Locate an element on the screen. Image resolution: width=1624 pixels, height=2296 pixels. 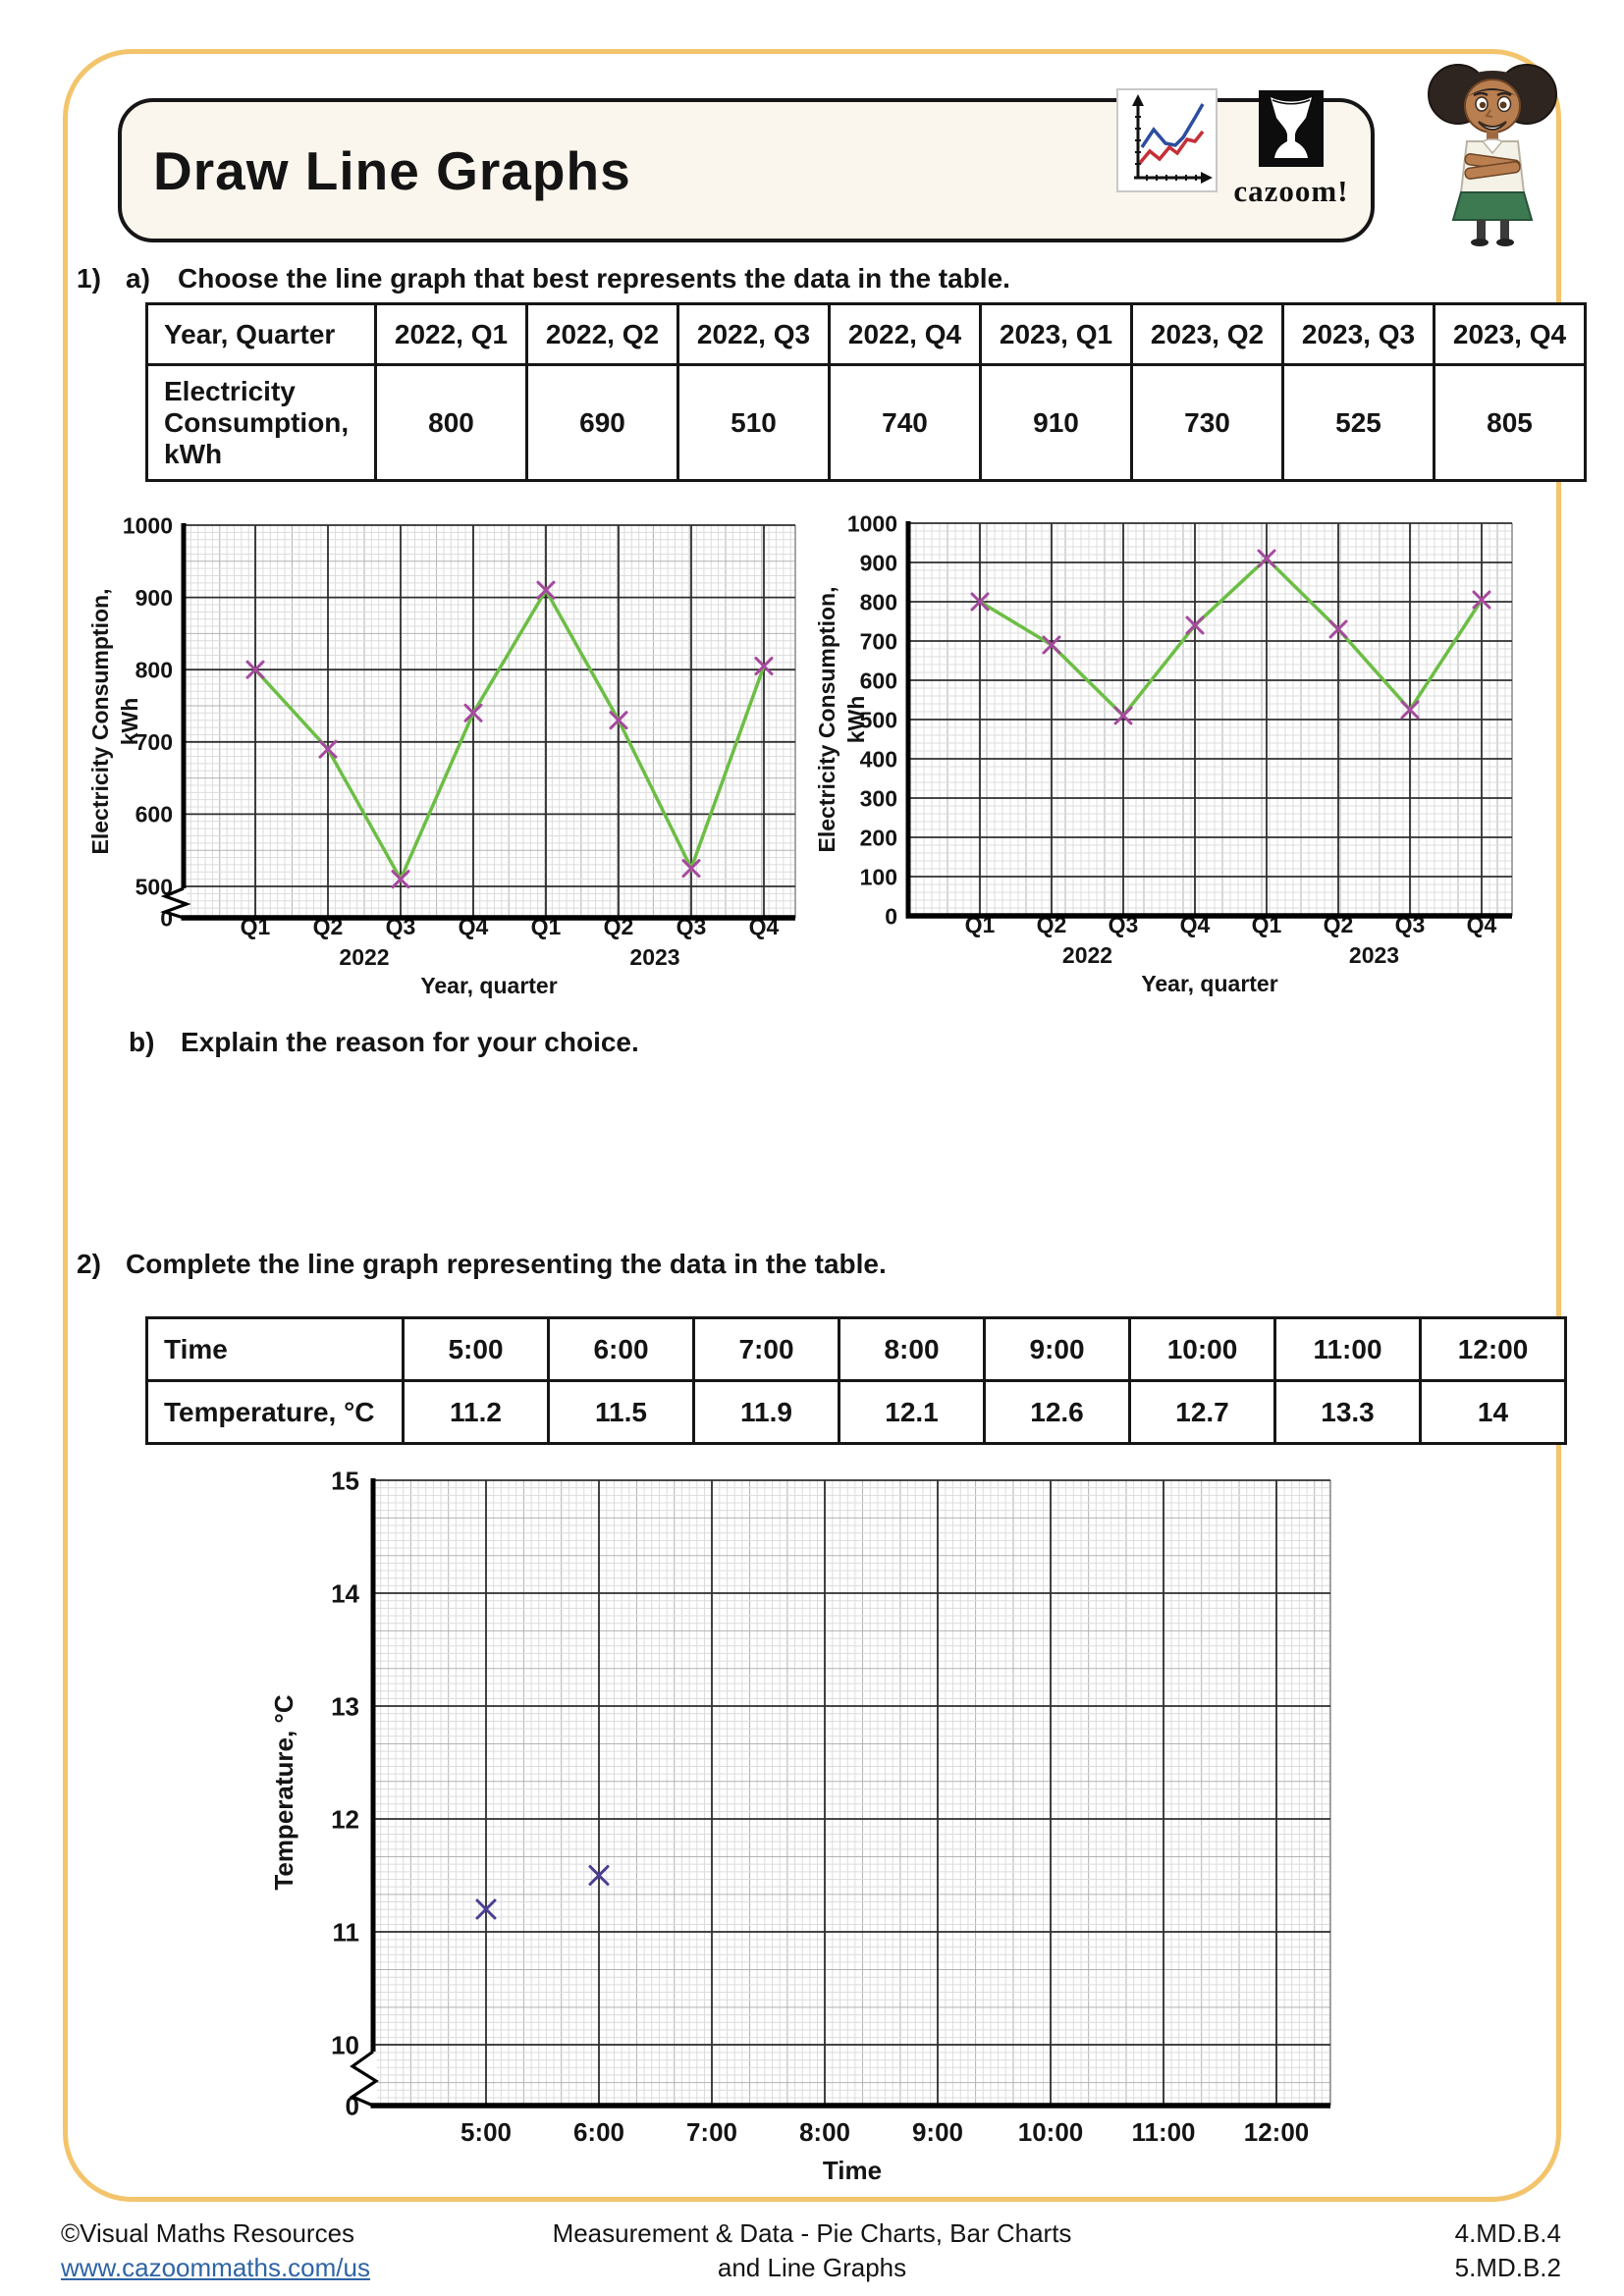
line-graph-icon is located at coordinates (1167, 140).